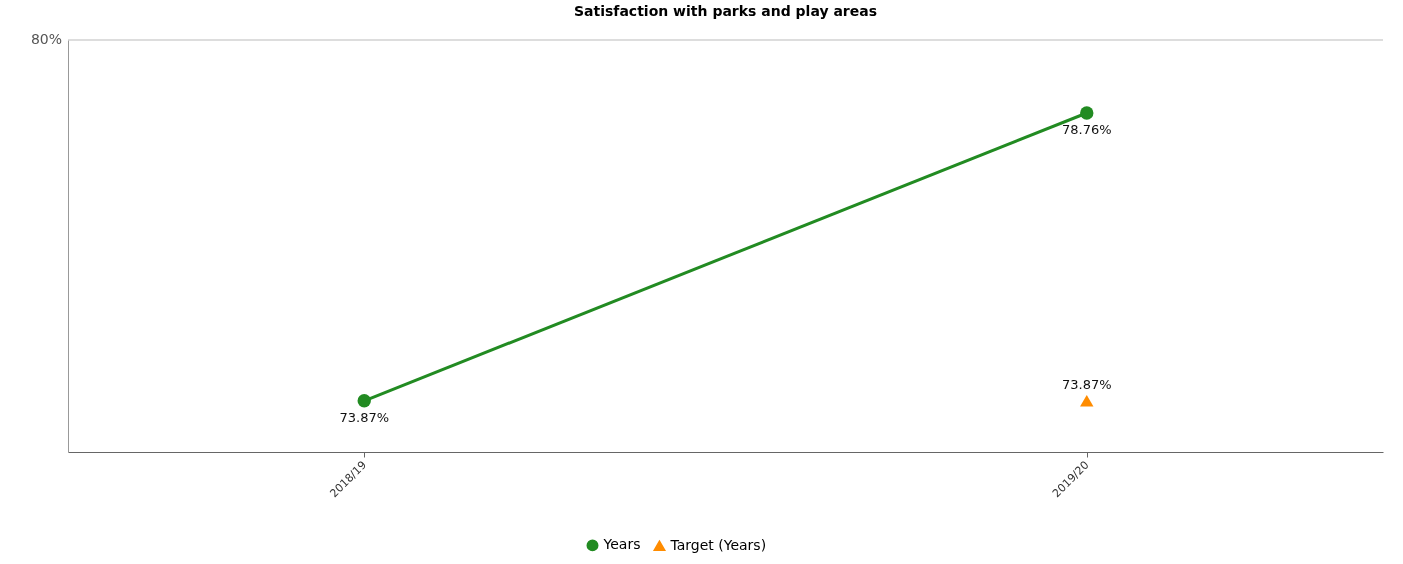  Describe the element at coordinates (621, 544) in the screenshot. I see `legend-label: Years` at that location.